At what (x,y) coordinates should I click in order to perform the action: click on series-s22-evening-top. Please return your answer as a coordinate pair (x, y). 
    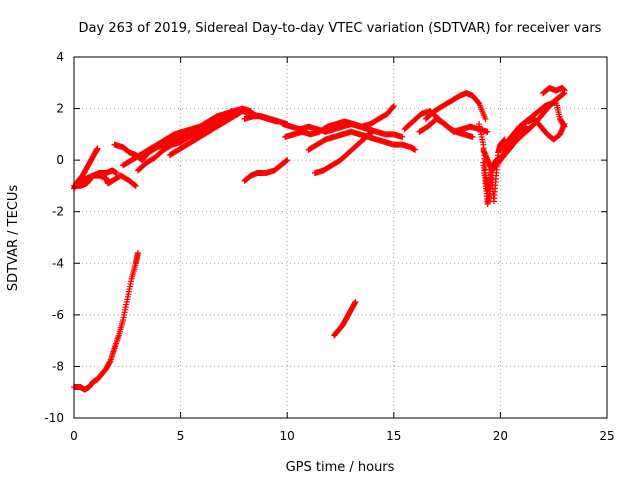
    Looking at the image, I should click on (554, 90).